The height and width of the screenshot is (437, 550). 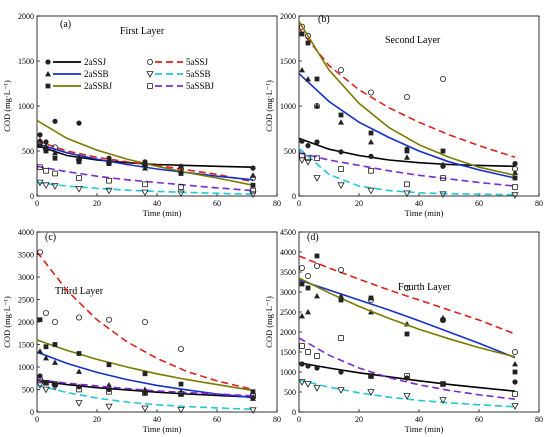 I want to click on fit-line-5assb, so click(x=407, y=393).